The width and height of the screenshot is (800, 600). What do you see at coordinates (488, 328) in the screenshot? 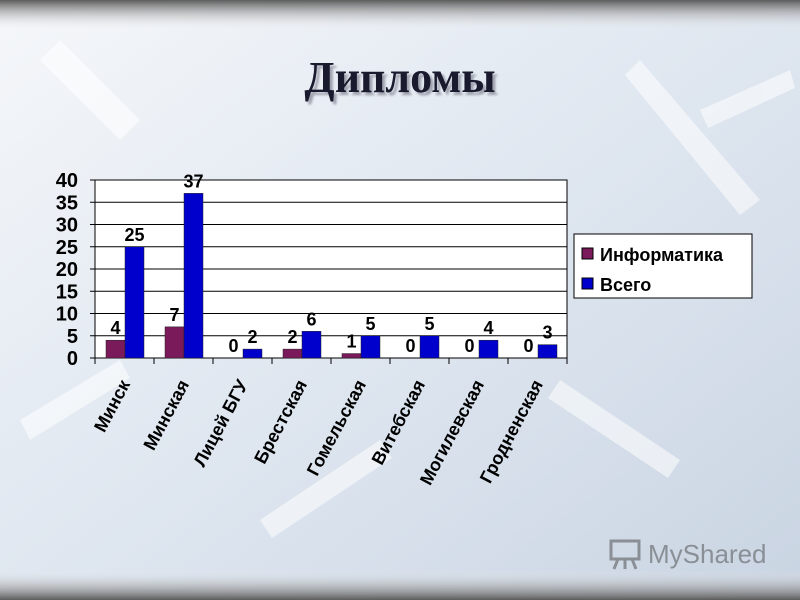
I see `data-label-vsego: 4` at bounding box center [488, 328].